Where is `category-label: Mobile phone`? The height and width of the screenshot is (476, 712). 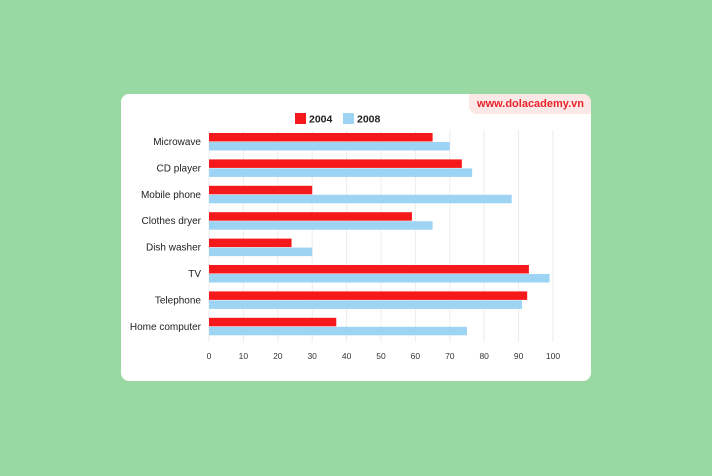
category-label: Mobile phone is located at coordinates (171, 195).